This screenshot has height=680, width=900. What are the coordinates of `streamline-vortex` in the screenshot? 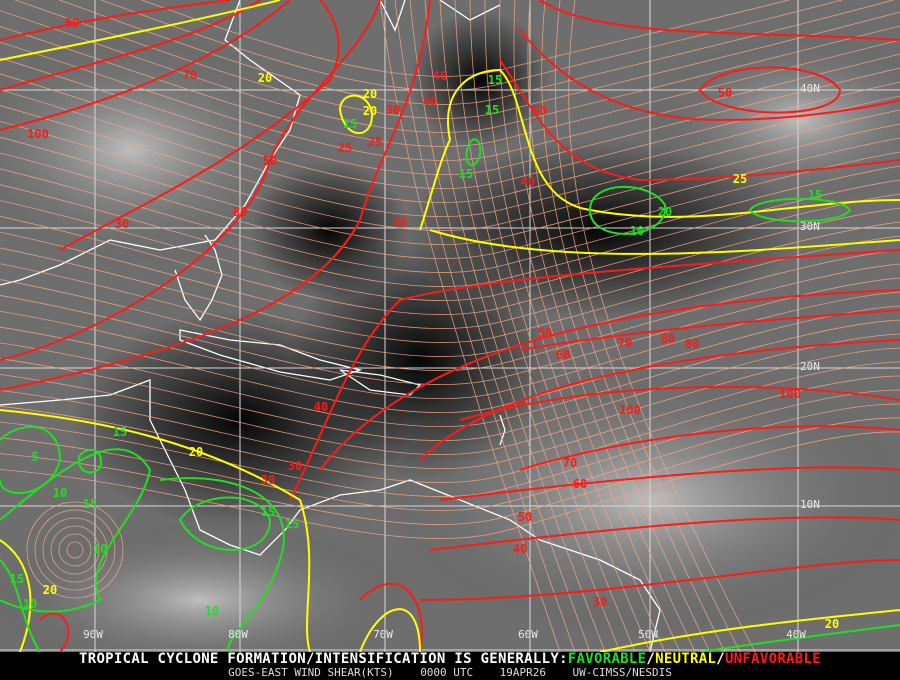 It's located at (75, 550).